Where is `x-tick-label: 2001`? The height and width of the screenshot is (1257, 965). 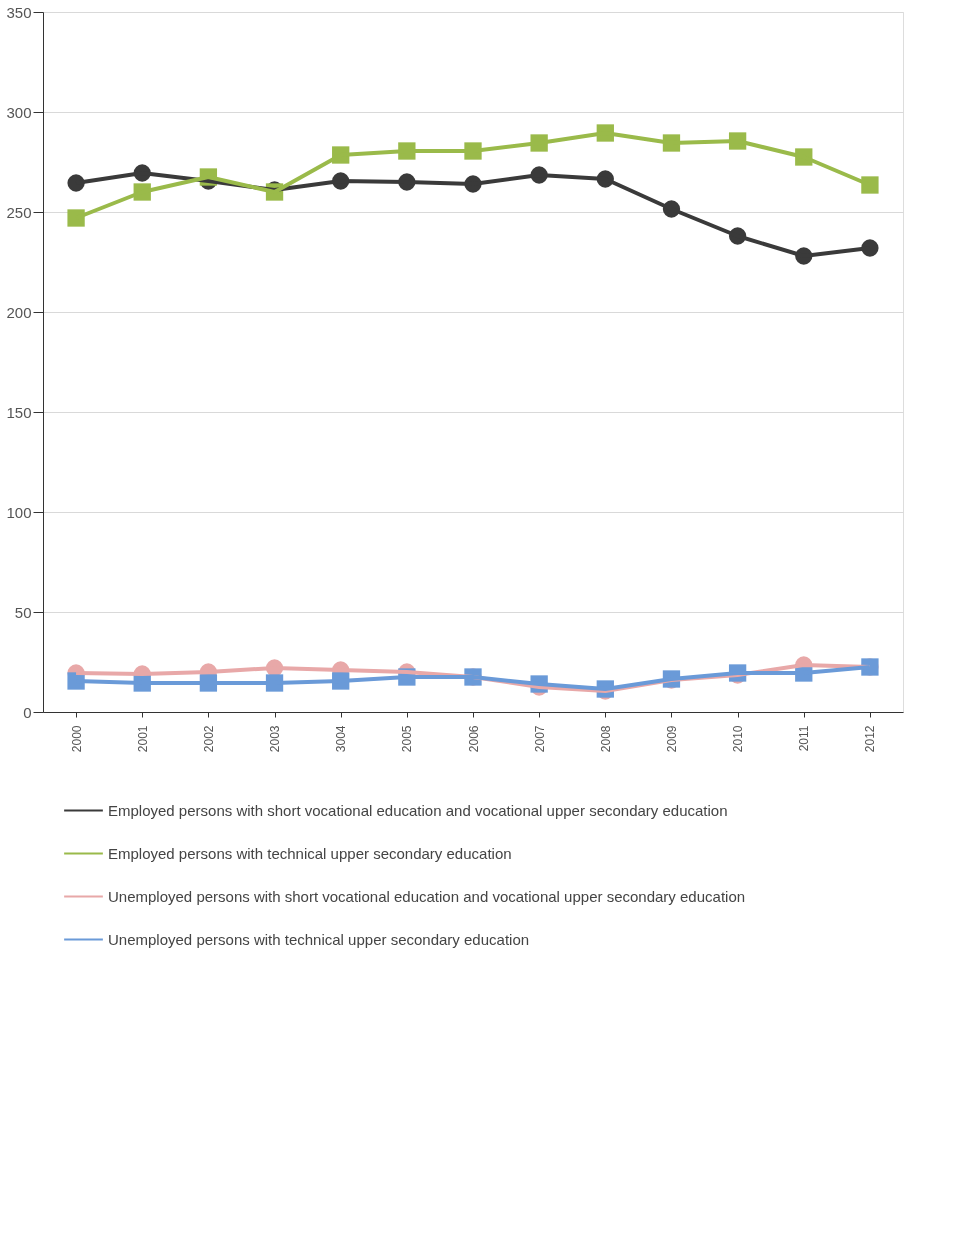
x-tick-label: 2001 is located at coordinates (142, 739).